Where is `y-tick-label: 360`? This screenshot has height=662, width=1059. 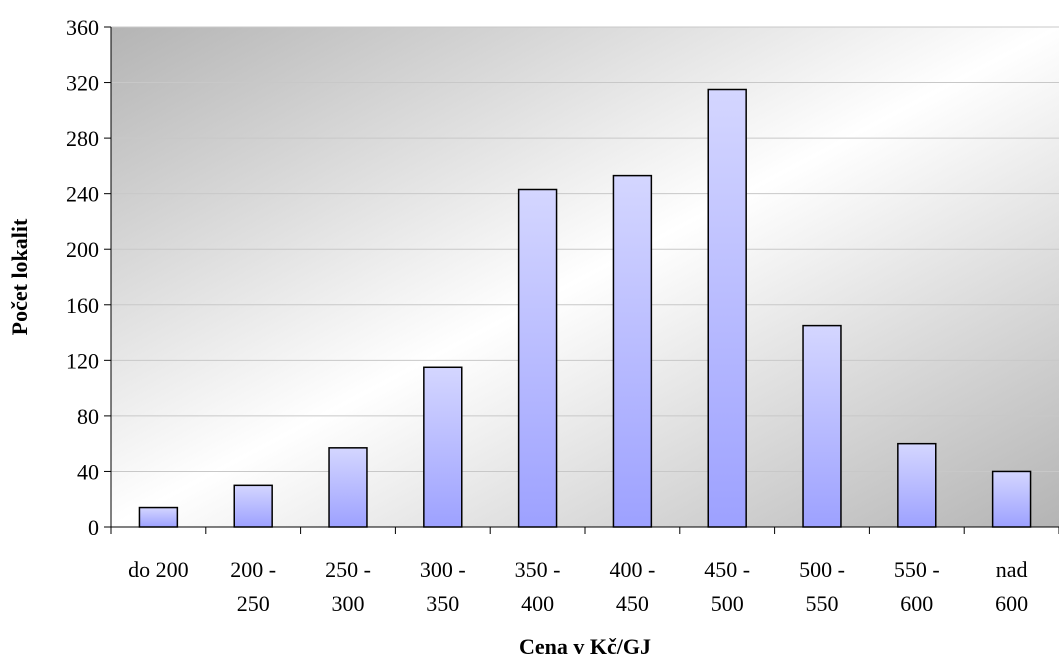 y-tick-label: 360 is located at coordinates (82, 27).